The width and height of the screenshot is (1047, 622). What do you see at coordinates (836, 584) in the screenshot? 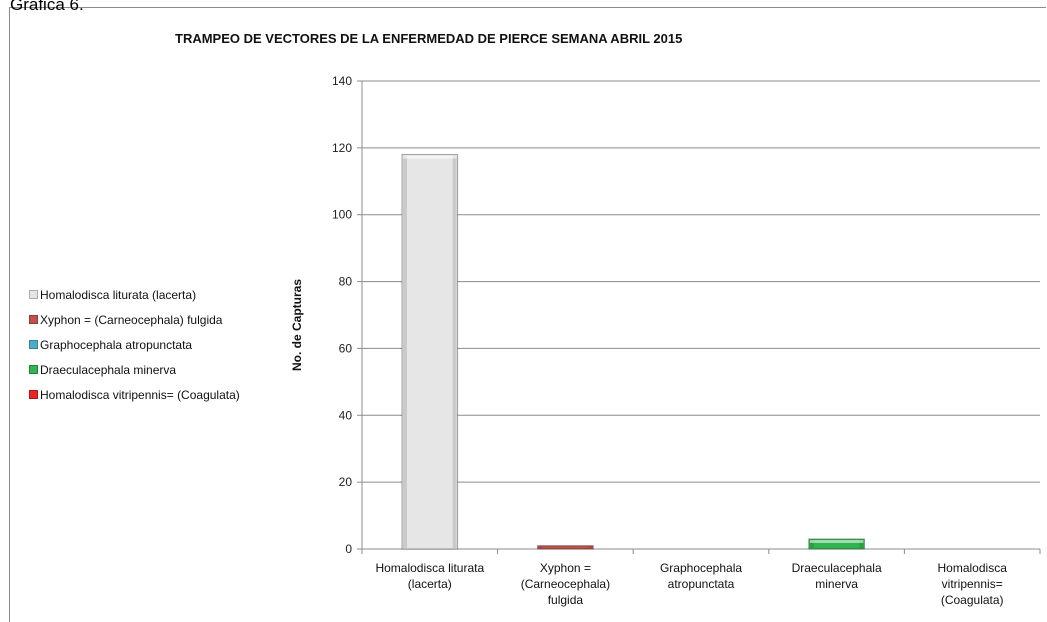
I see `x-tick-label: minerva` at bounding box center [836, 584].